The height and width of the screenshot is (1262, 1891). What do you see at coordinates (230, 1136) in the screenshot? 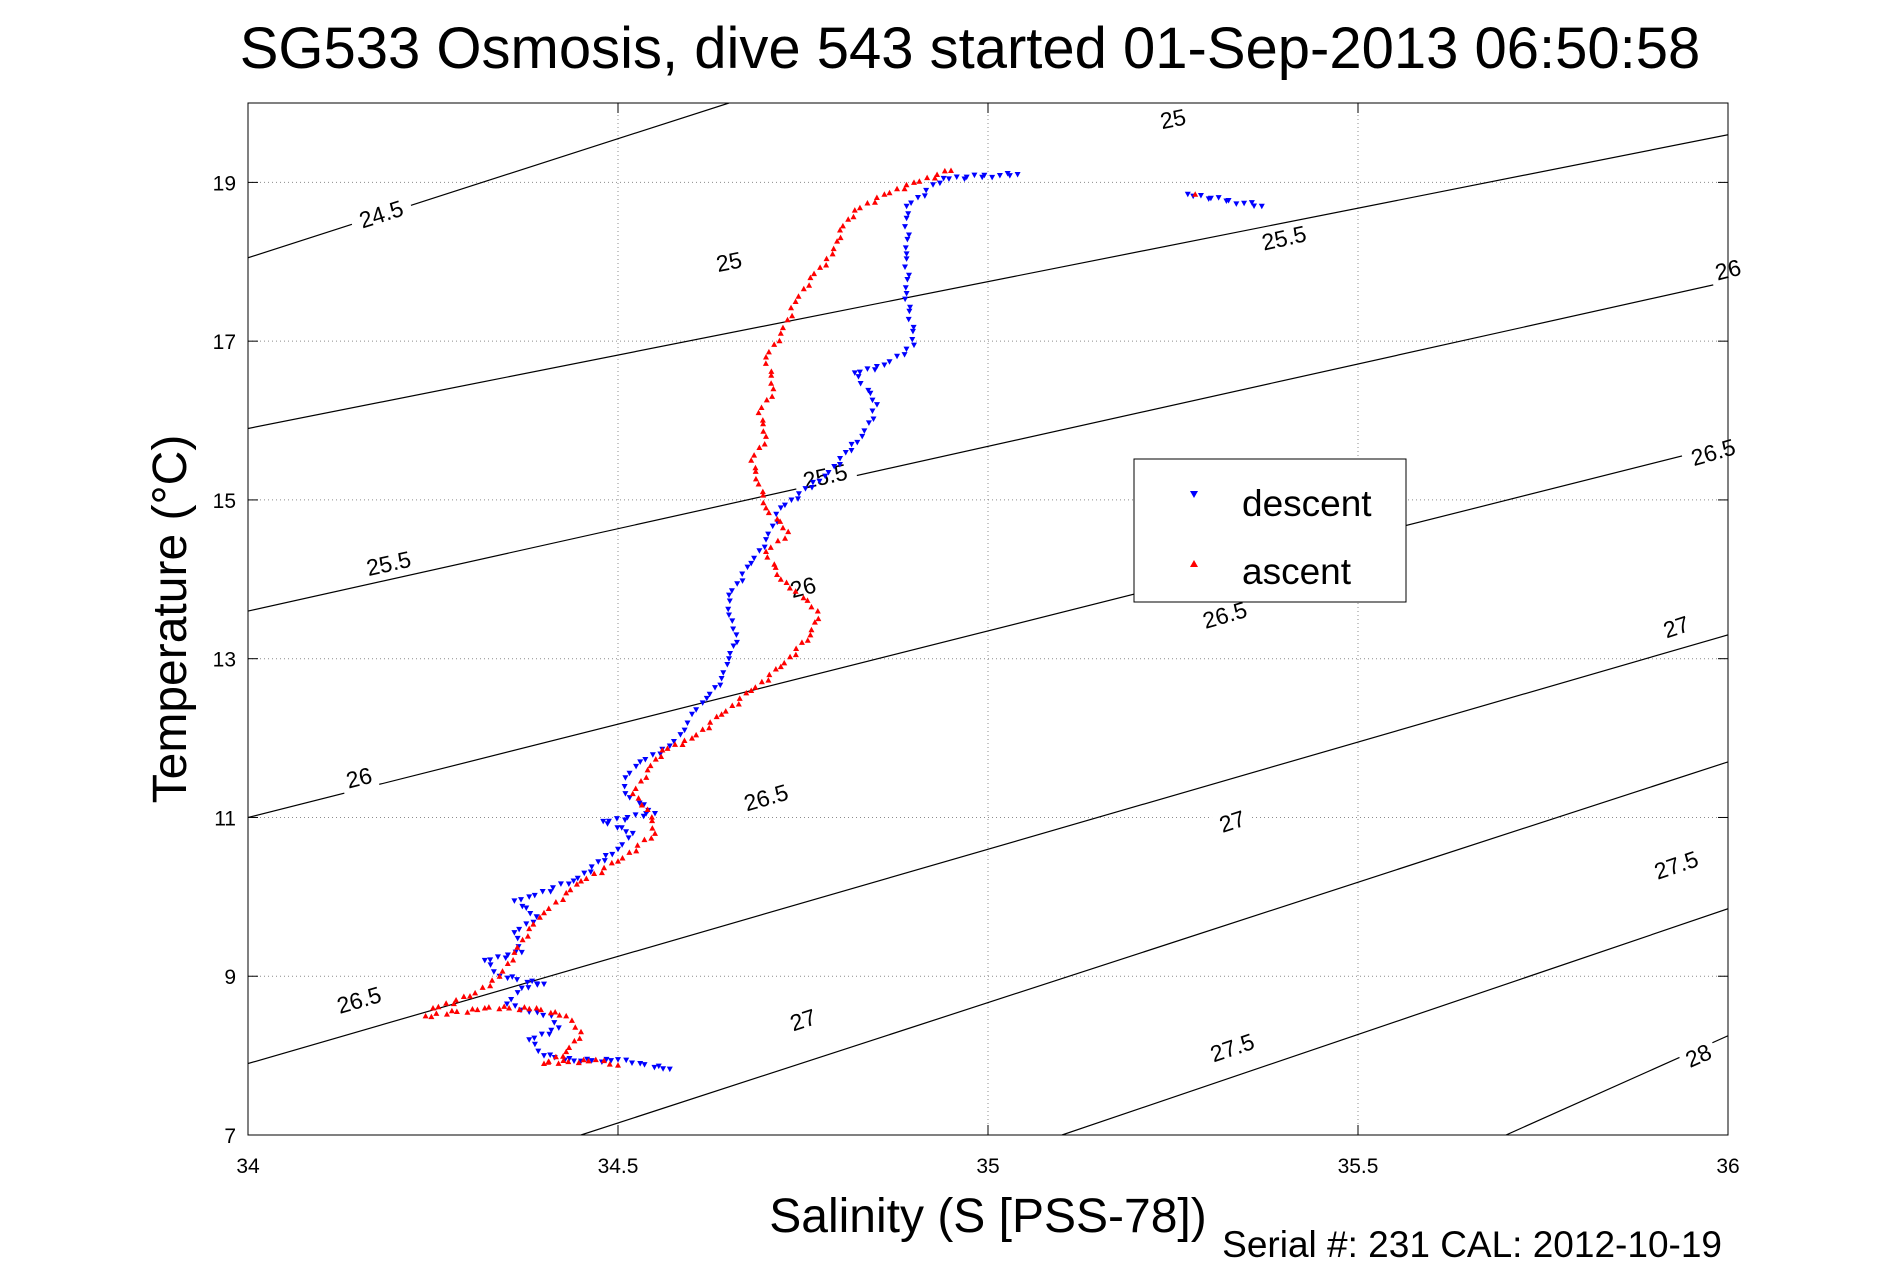
I see `y-tick-label: 7` at bounding box center [230, 1136].